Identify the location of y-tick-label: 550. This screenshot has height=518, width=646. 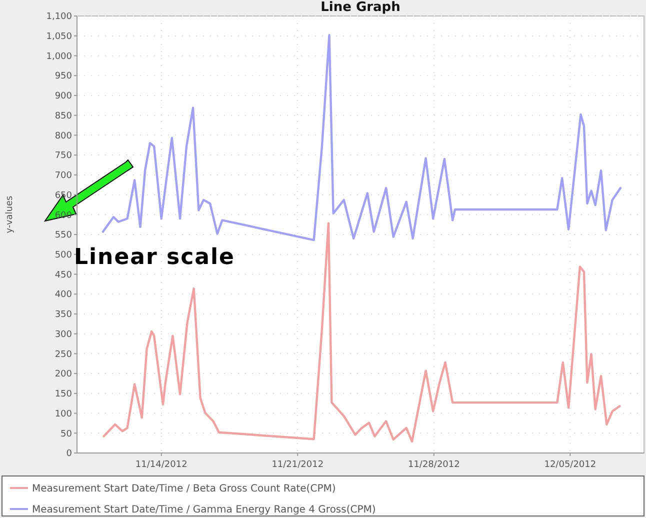
(63, 235).